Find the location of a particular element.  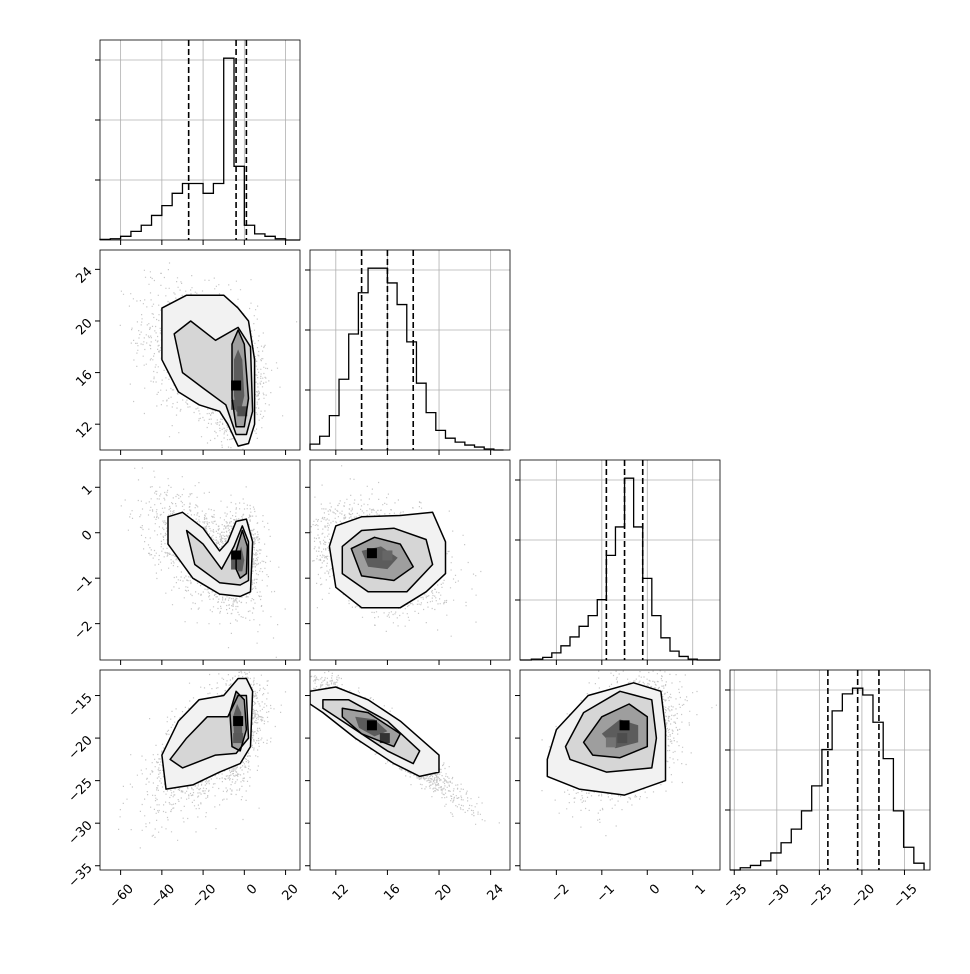

x-tick-label: −60 is located at coordinates (122, 897).